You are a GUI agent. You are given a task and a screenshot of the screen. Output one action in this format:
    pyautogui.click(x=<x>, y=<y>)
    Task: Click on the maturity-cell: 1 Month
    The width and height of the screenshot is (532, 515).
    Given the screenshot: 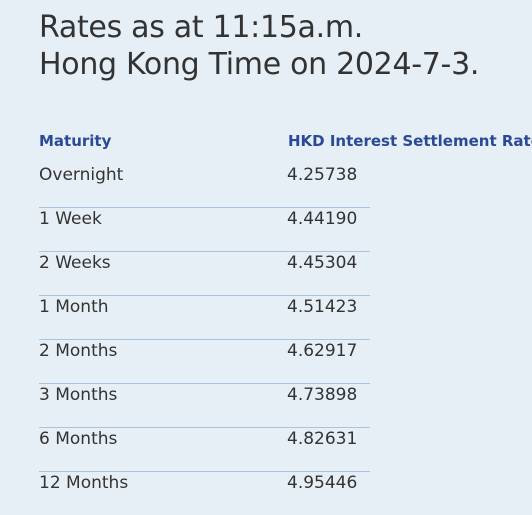 What is the action you would take?
    pyautogui.click(x=74, y=307)
    